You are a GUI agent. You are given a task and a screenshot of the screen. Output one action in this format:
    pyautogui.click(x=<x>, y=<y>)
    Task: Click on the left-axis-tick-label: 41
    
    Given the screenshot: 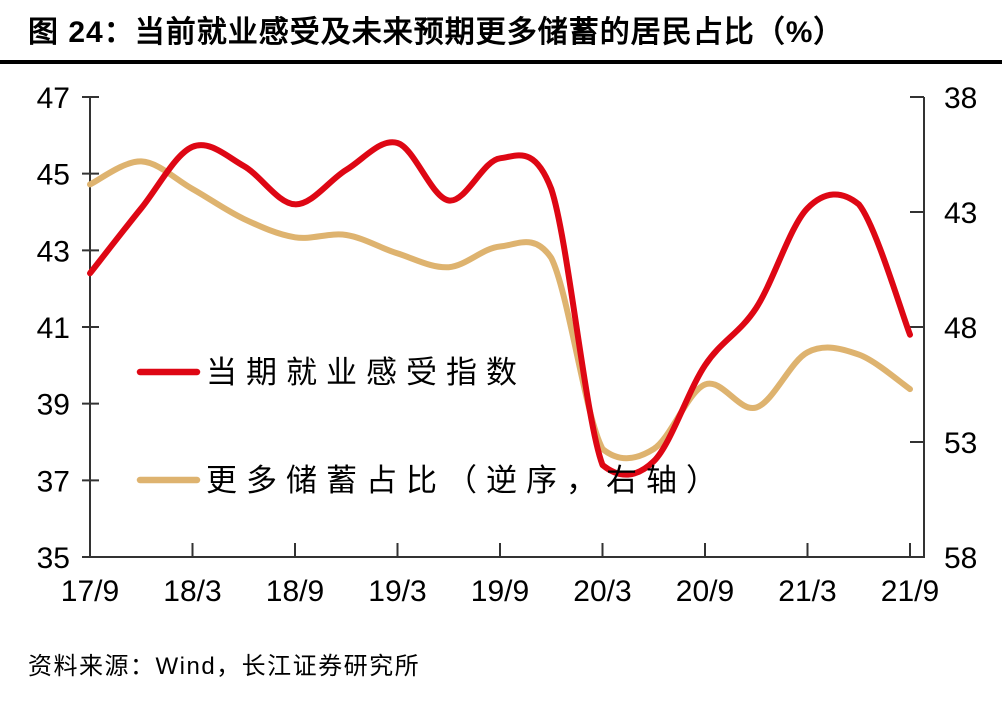 What is the action you would take?
    pyautogui.click(x=53, y=328)
    